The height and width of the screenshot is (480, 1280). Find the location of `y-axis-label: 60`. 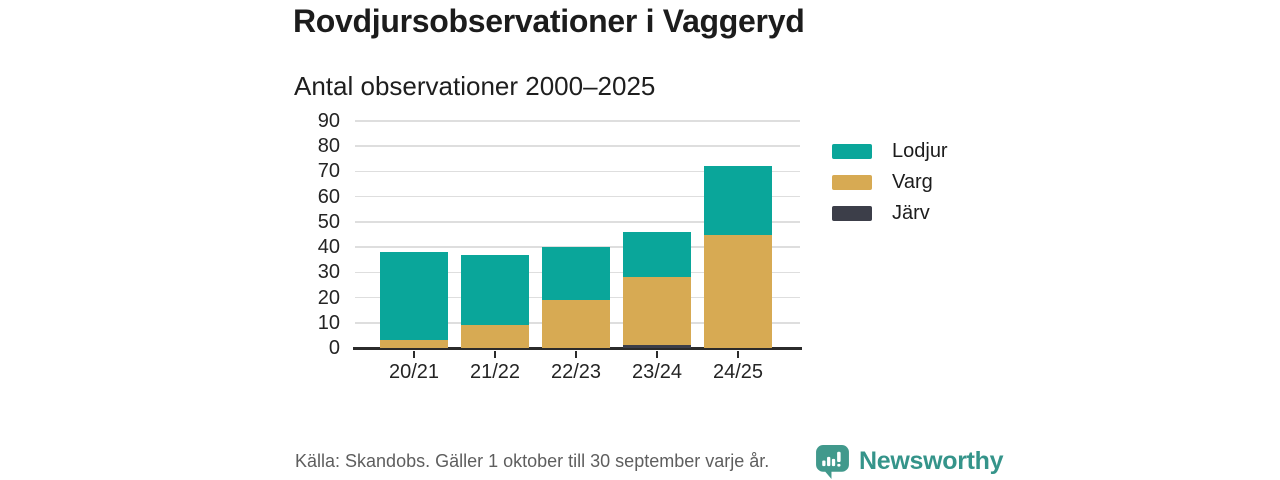

y-axis-label: 60 is located at coordinates (328, 196).